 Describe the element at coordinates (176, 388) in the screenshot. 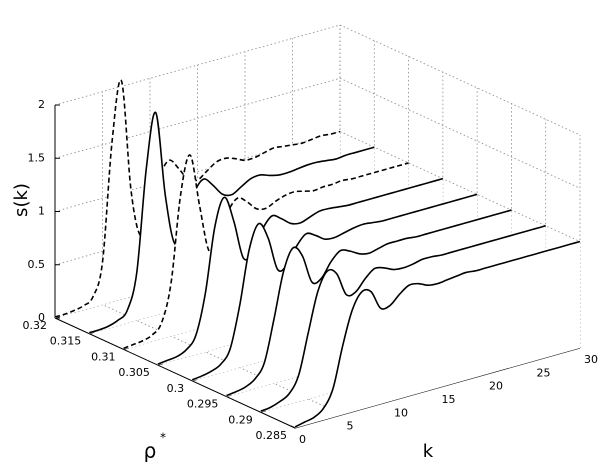

I see `y-tick-label: 0.3` at that location.